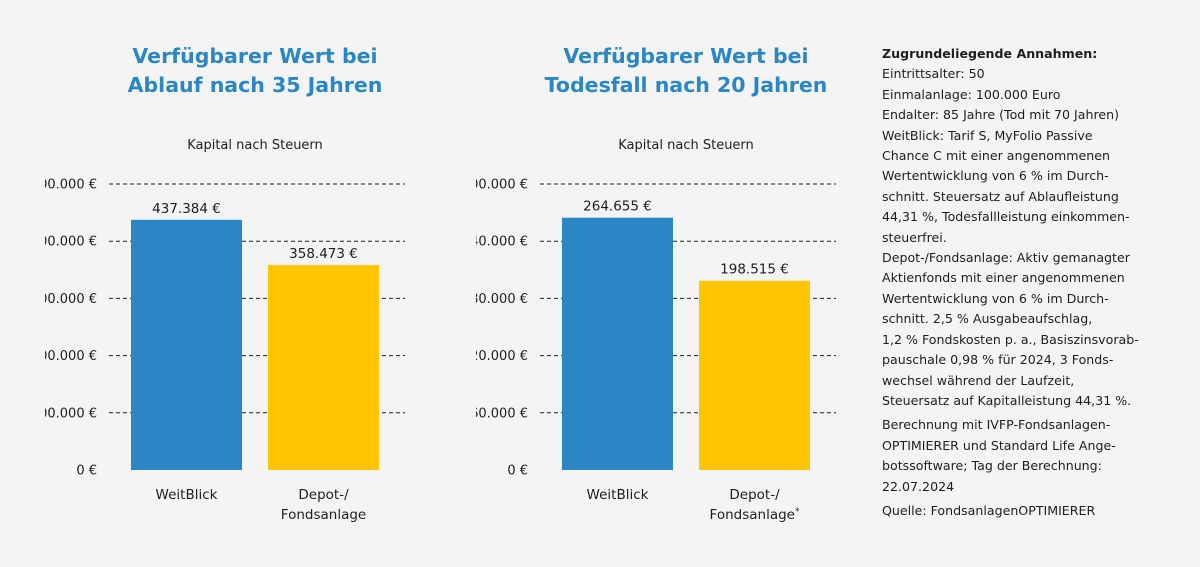  What do you see at coordinates (754, 270) in the screenshot?
I see `bar-value-label: 198.515 €` at bounding box center [754, 270].